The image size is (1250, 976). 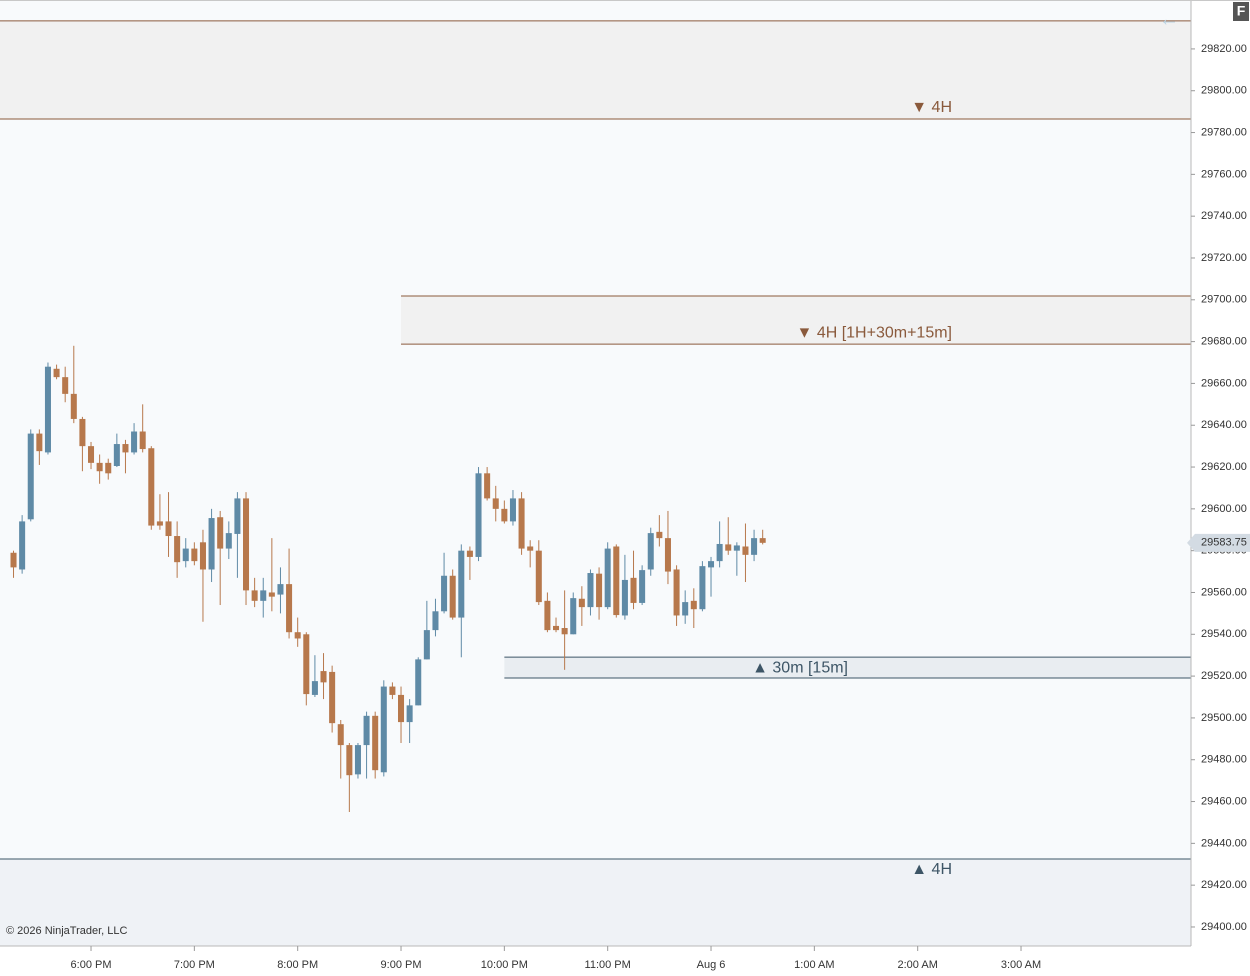 I want to click on y-tick-label: 29660.00, so click(x=1224, y=383).